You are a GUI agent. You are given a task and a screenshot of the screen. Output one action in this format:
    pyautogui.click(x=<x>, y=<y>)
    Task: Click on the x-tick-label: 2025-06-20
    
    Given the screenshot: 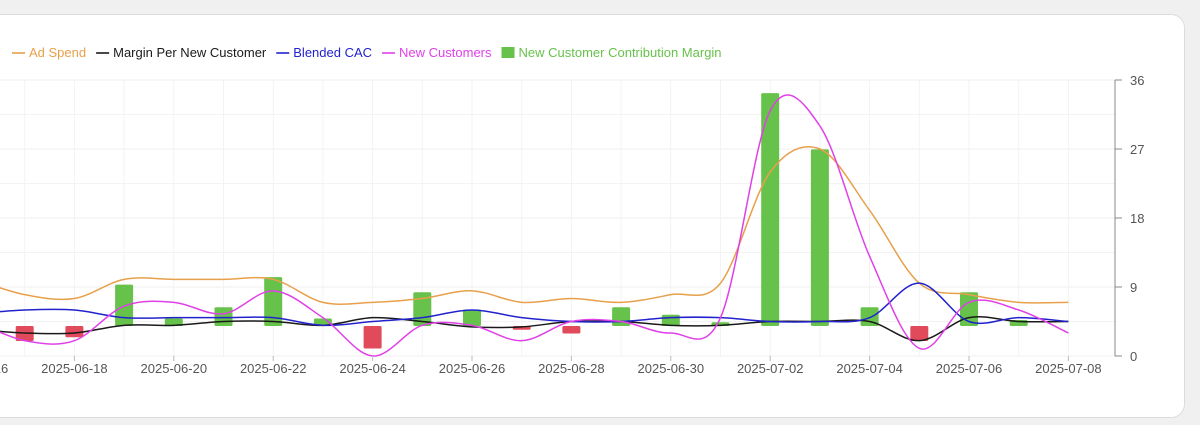 What is the action you would take?
    pyautogui.click(x=174, y=368)
    